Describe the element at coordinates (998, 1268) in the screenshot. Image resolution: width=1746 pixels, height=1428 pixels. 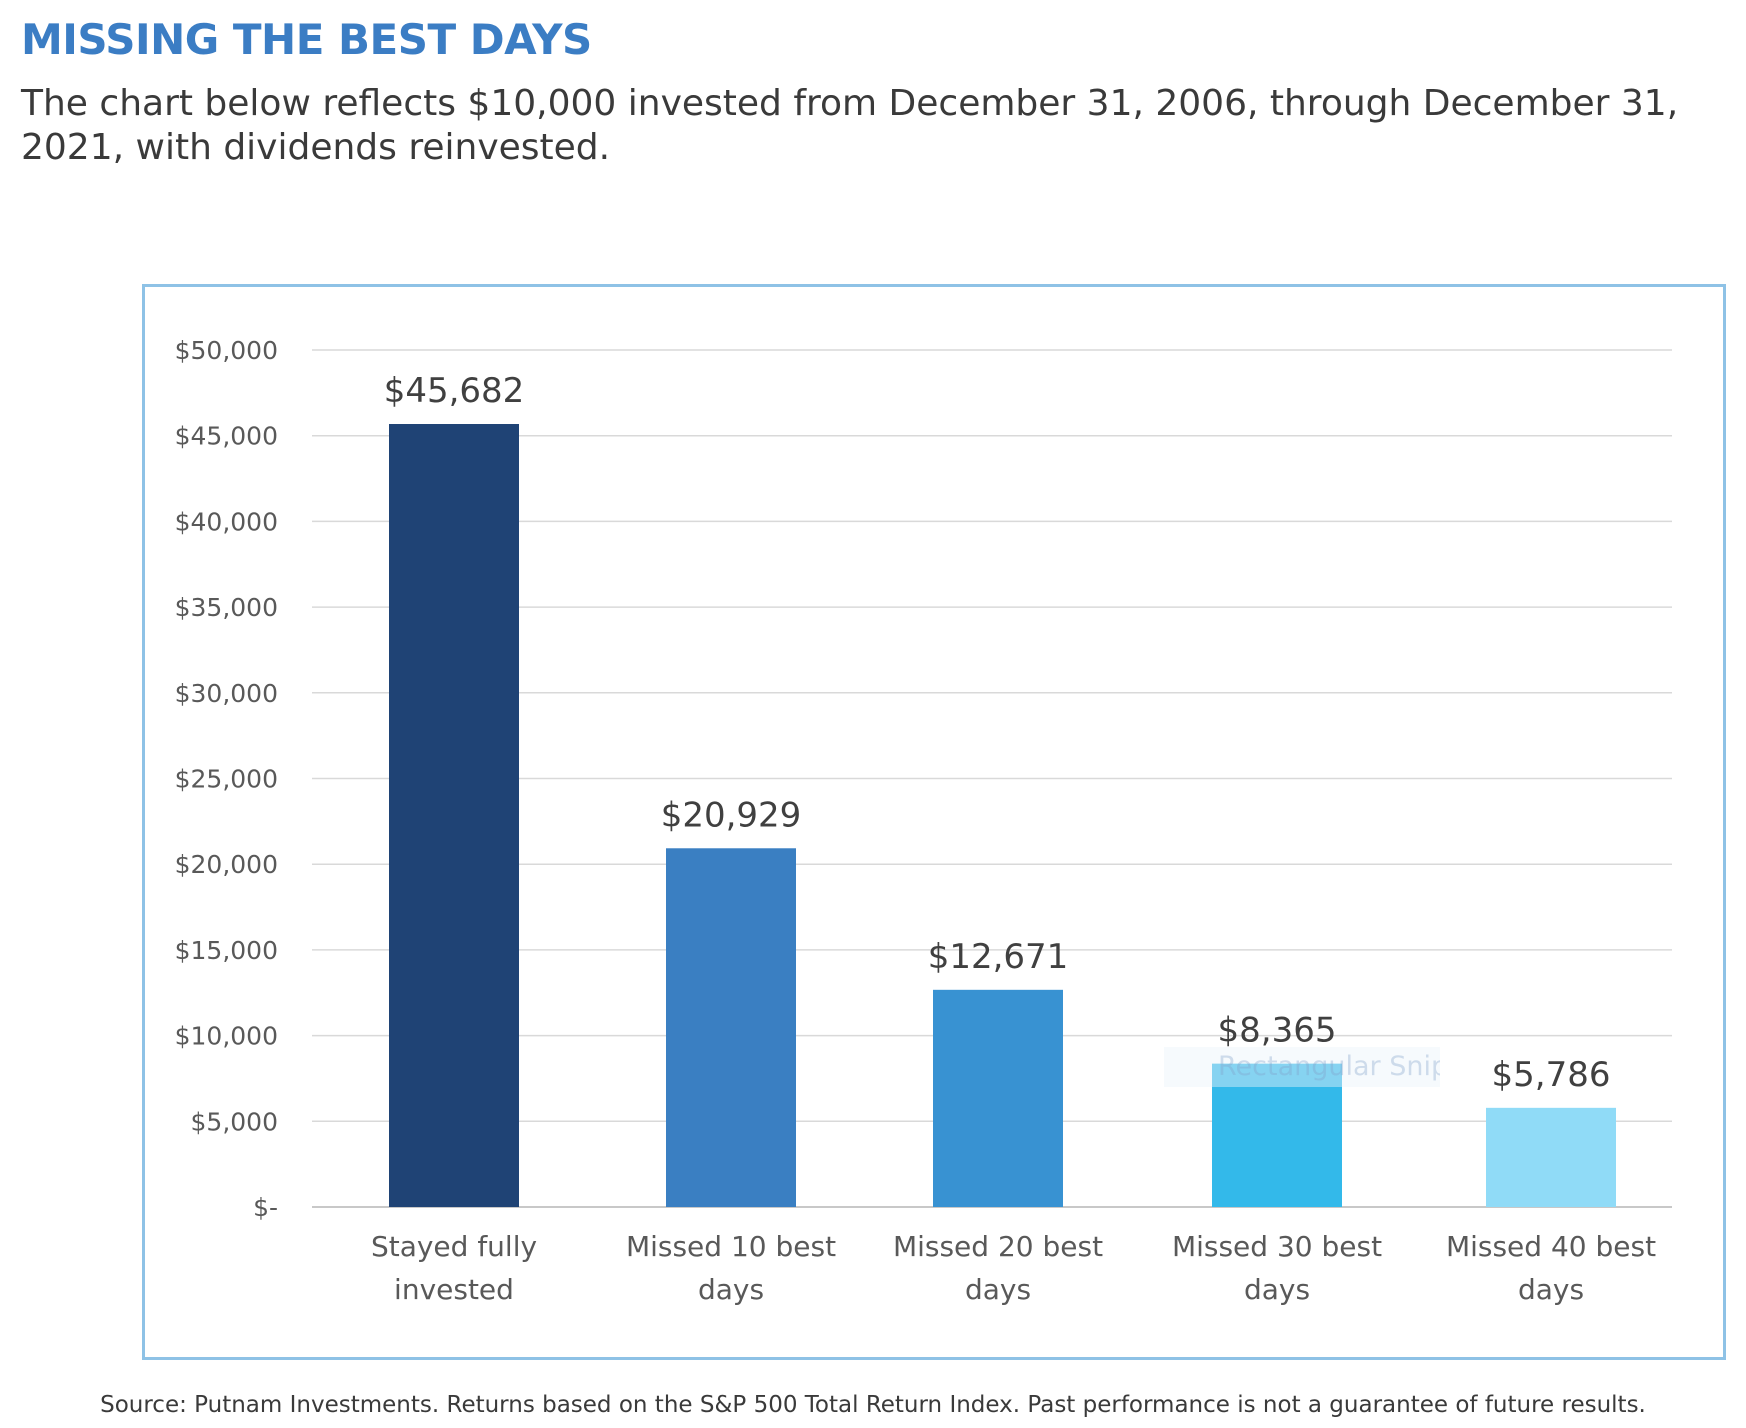
I see `x-category-label: Missed 20 best days` at that location.